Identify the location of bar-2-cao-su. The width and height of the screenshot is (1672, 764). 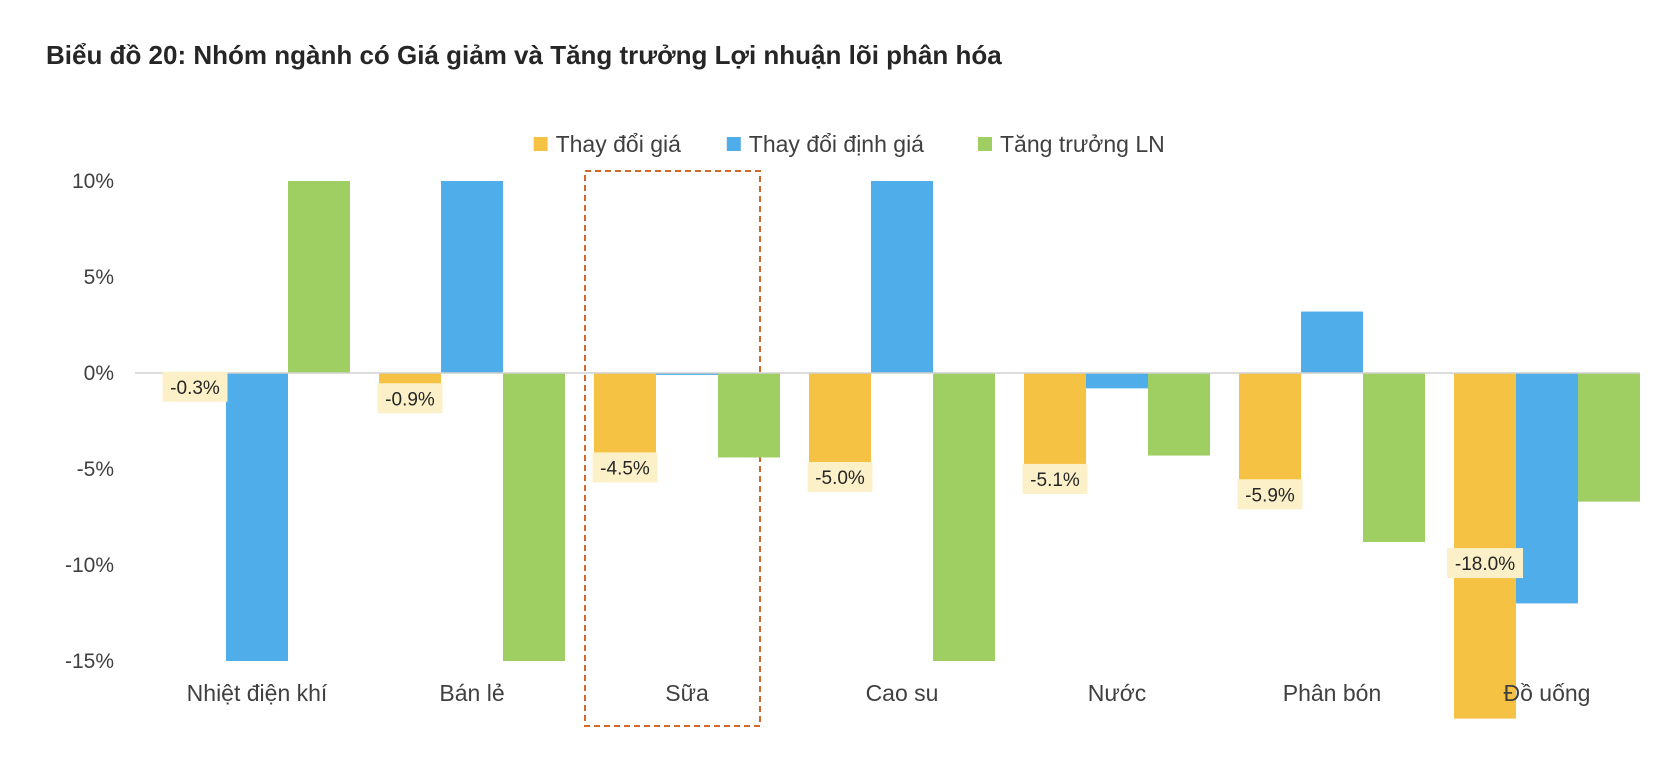
(902, 277).